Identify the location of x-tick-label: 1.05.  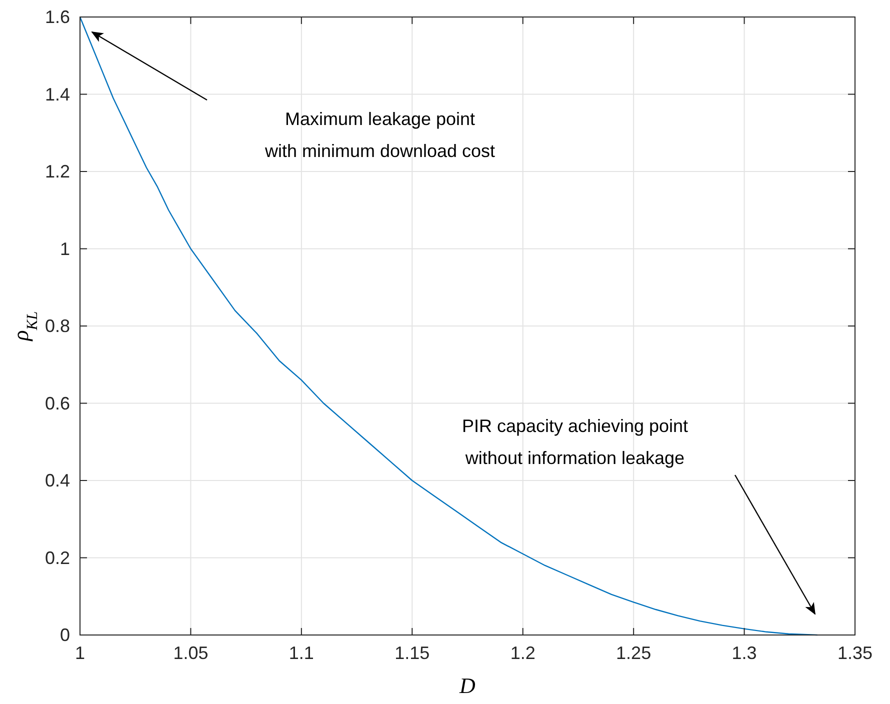
(190, 653).